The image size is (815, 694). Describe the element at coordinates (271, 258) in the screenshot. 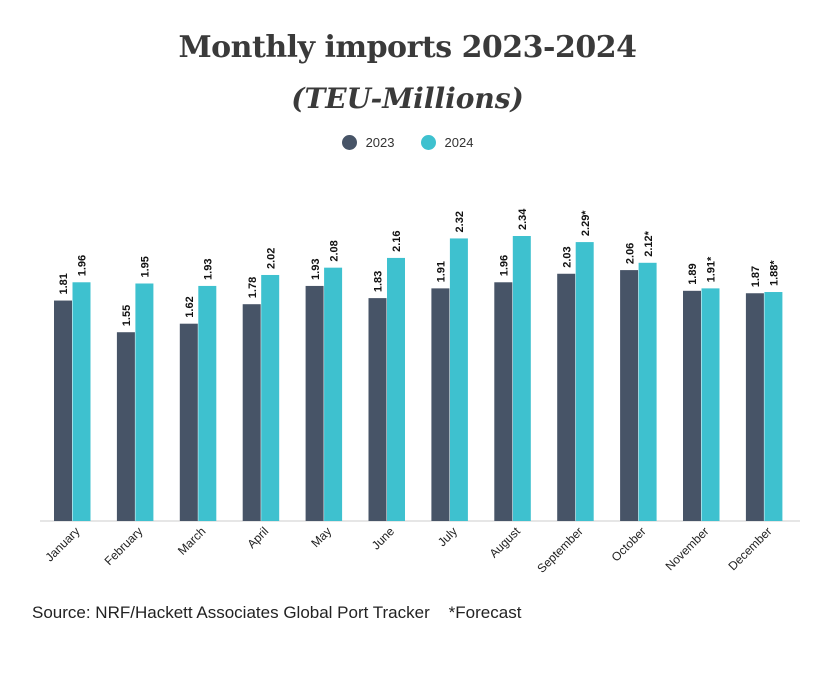

I see `data-label-2024-april: 2.02` at that location.